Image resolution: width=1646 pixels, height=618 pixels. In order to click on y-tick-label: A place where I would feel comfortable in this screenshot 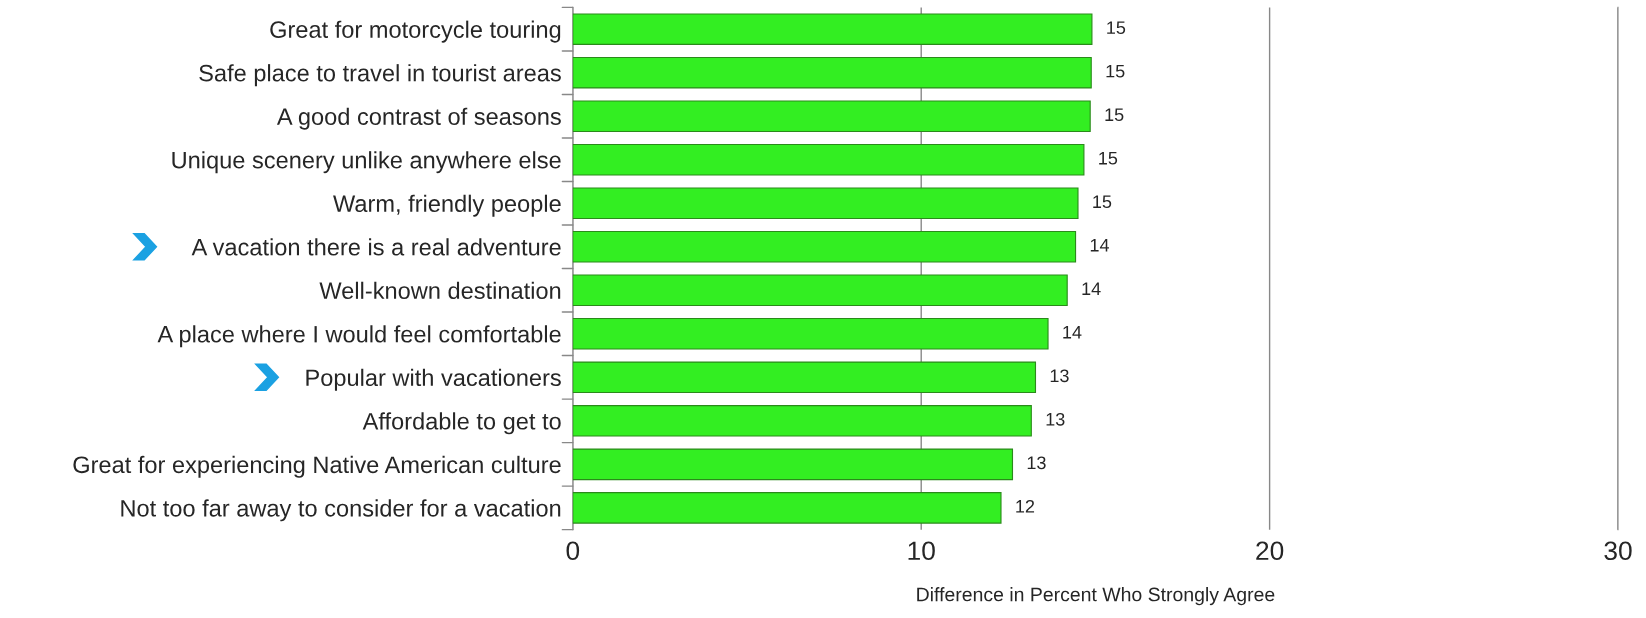, I will do `click(359, 336)`.